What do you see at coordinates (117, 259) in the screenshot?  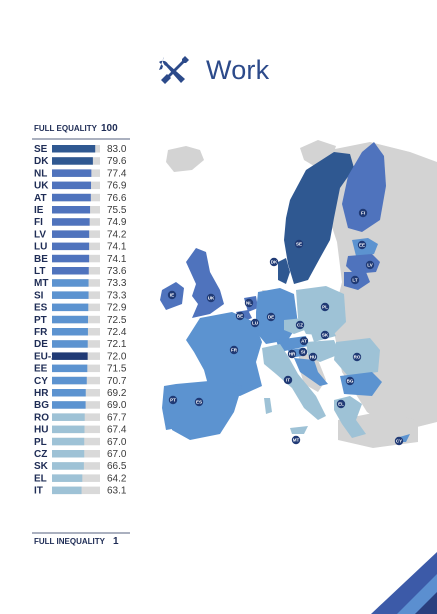 I see `bar-value-be: 74.1` at bounding box center [117, 259].